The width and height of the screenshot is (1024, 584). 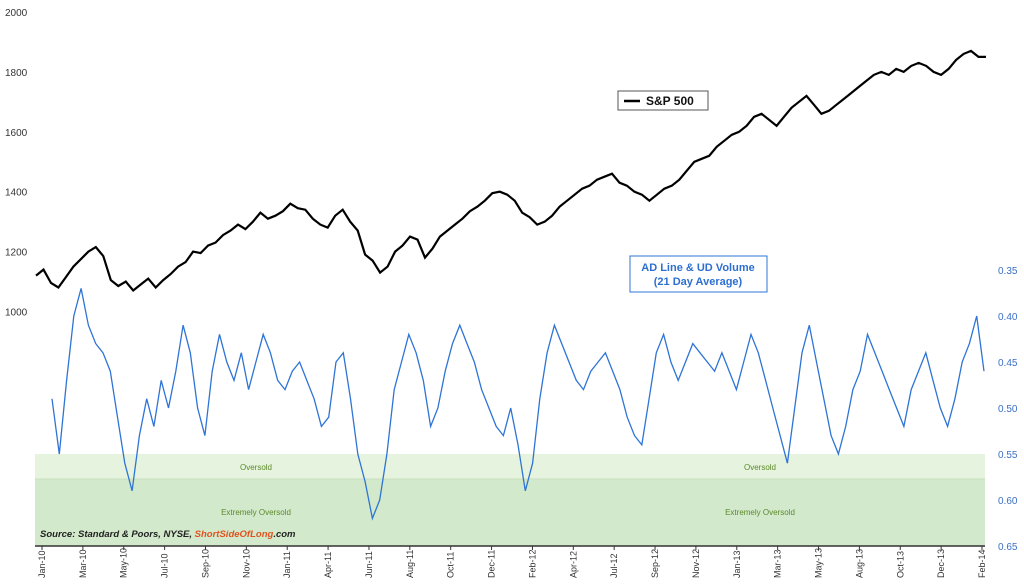 I want to click on right-tick-label: 0.65, so click(x=1008, y=547).